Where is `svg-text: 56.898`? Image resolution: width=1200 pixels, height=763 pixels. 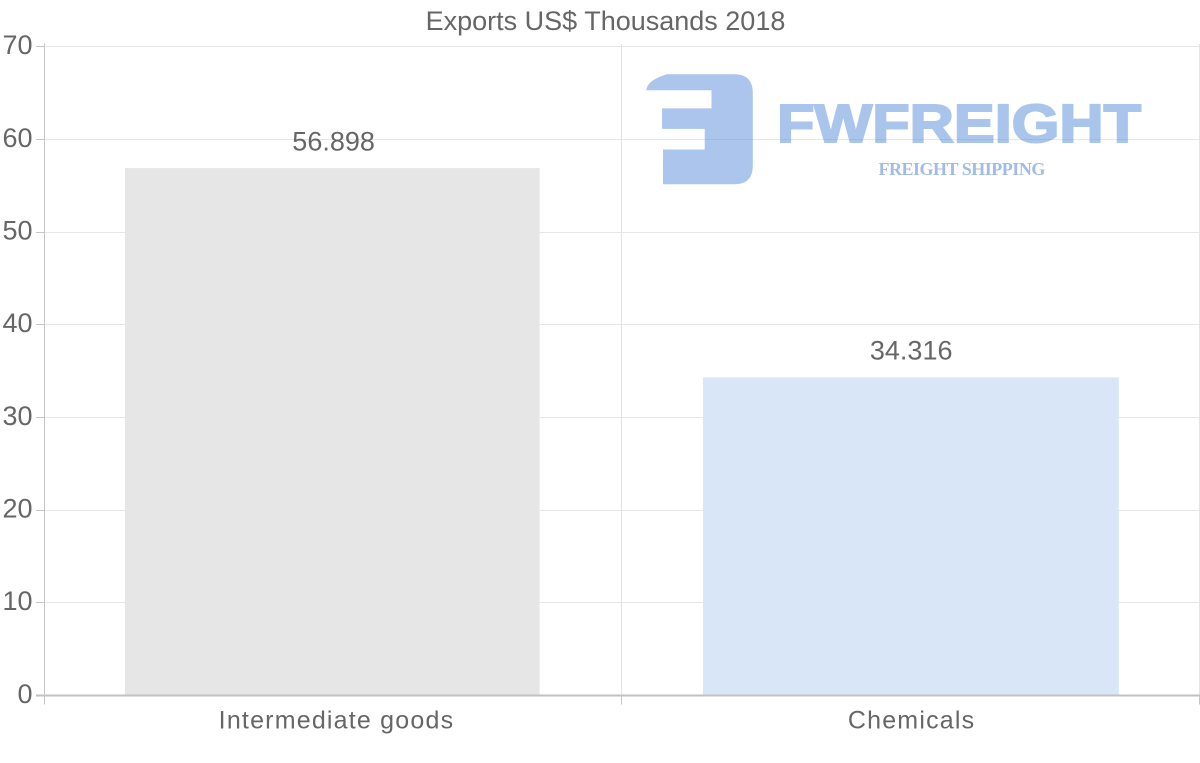
svg-text: 56.898 is located at coordinates (333, 142).